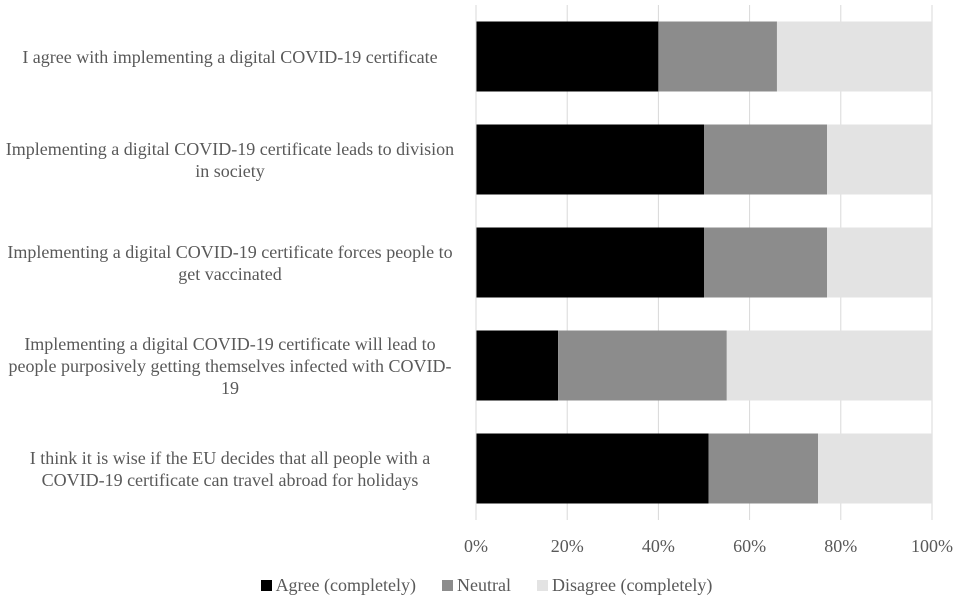 The height and width of the screenshot is (604, 973). Describe the element at coordinates (632, 585) in the screenshot. I see `legend-label: Disagree (completely)` at that location.